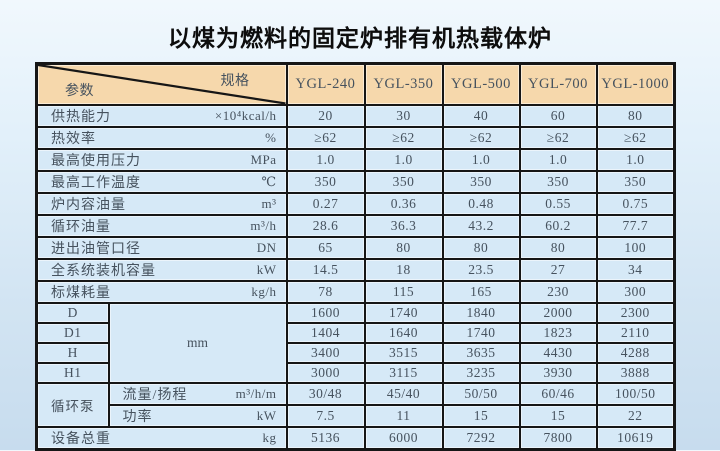  I want to click on row-label: 全系统装机容量, so click(103, 271).